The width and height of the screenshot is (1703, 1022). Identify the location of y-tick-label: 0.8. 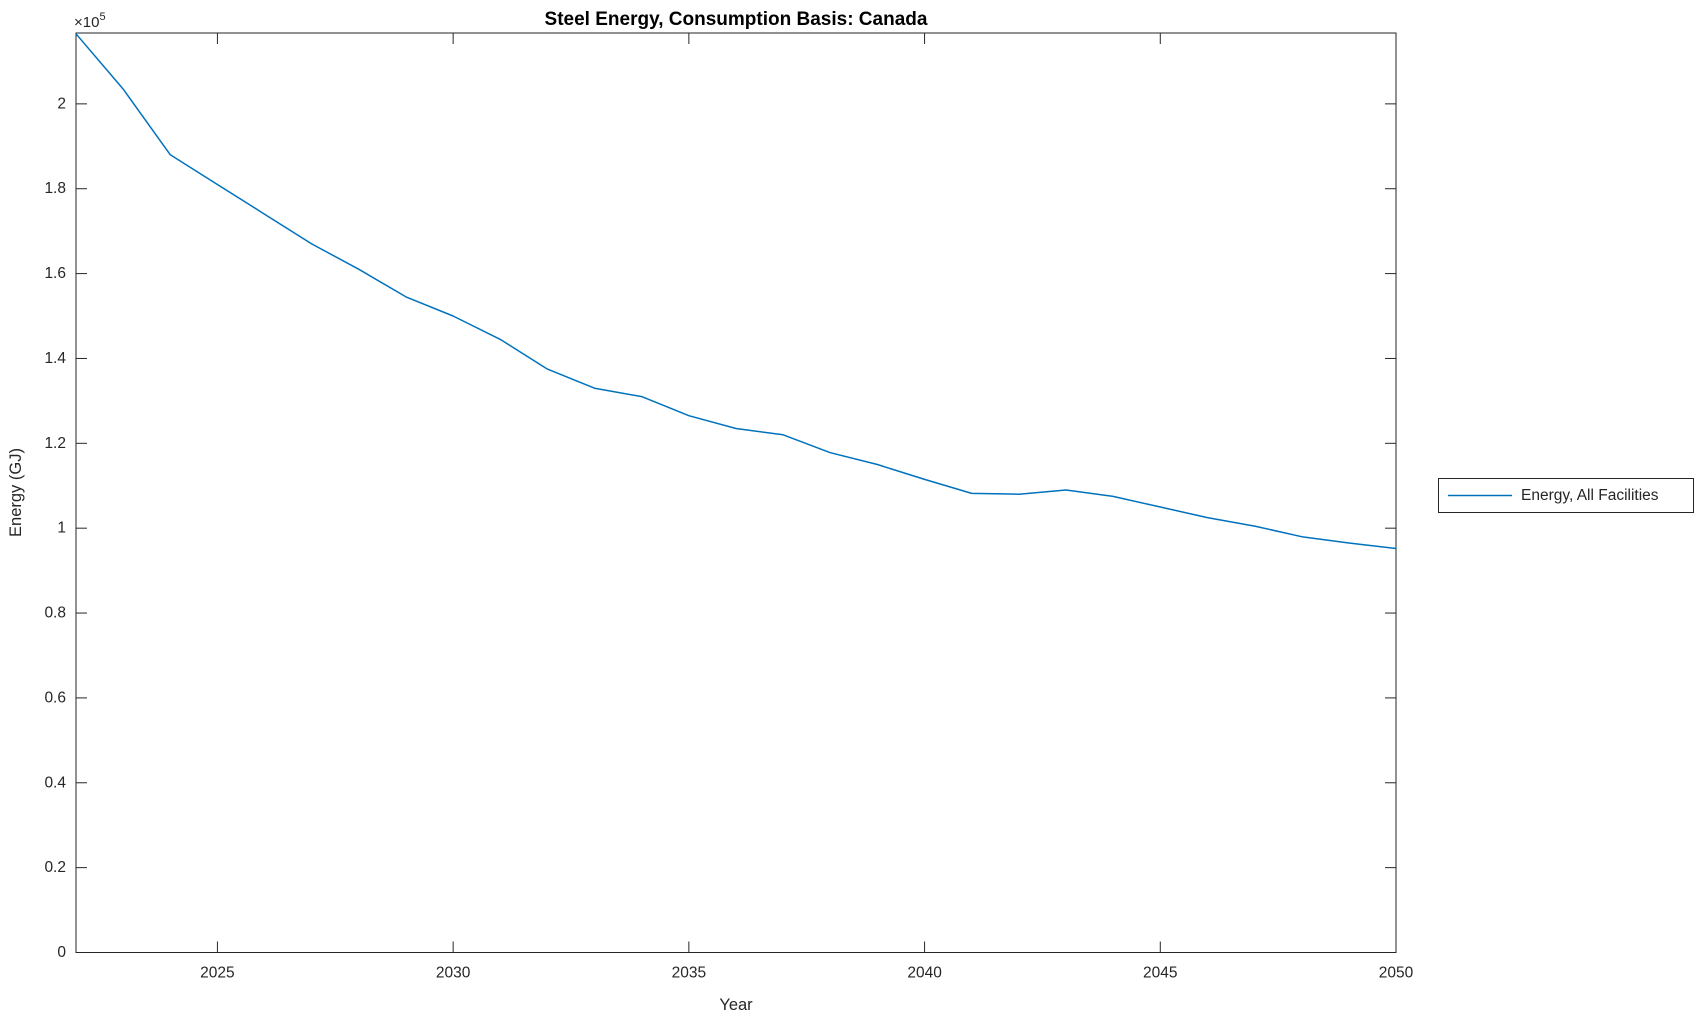
(55, 613).